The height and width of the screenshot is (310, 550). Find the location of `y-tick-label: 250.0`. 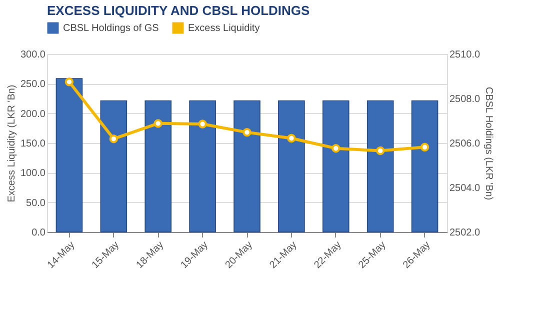

y-tick-label: 250.0 is located at coordinates (33, 84).